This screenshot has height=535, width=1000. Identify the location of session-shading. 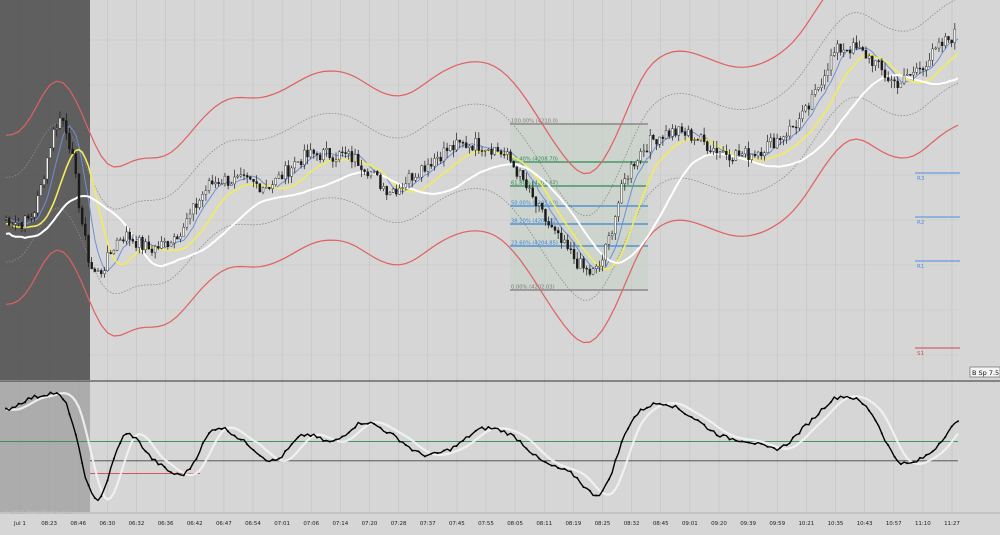
(45, 256).